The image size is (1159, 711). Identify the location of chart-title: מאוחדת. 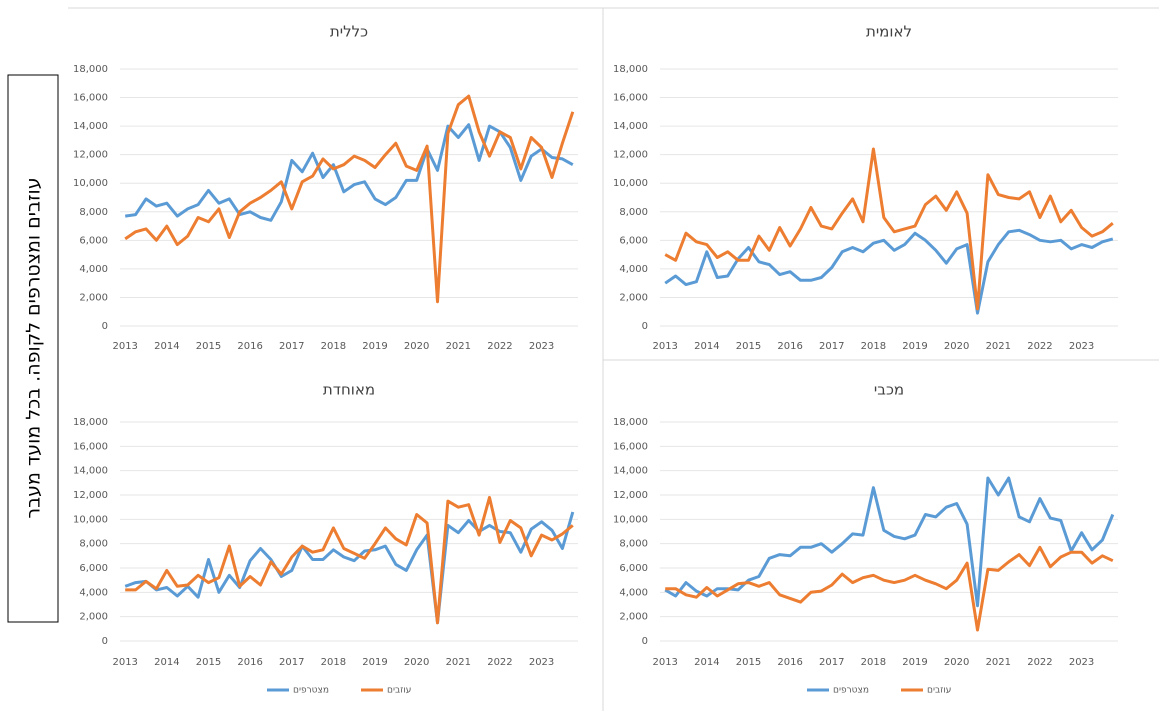
(349, 390).